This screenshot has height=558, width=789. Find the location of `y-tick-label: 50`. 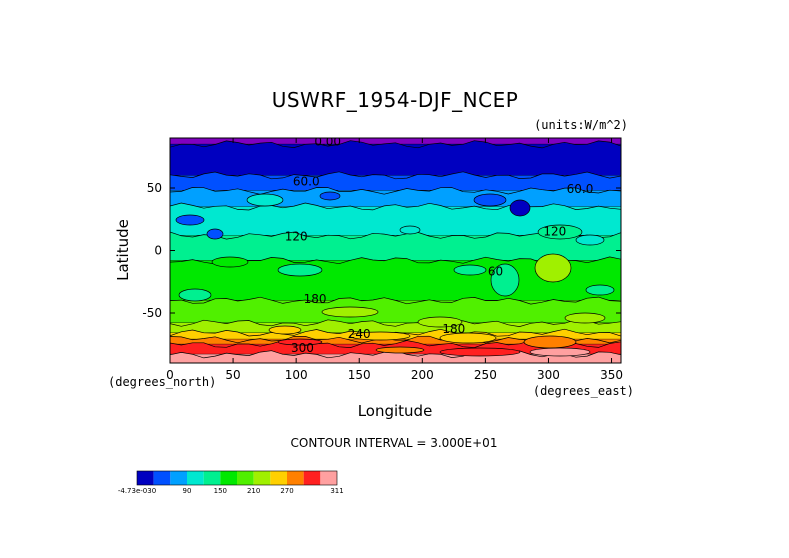

y-tick-label: 50 is located at coordinates (154, 188).